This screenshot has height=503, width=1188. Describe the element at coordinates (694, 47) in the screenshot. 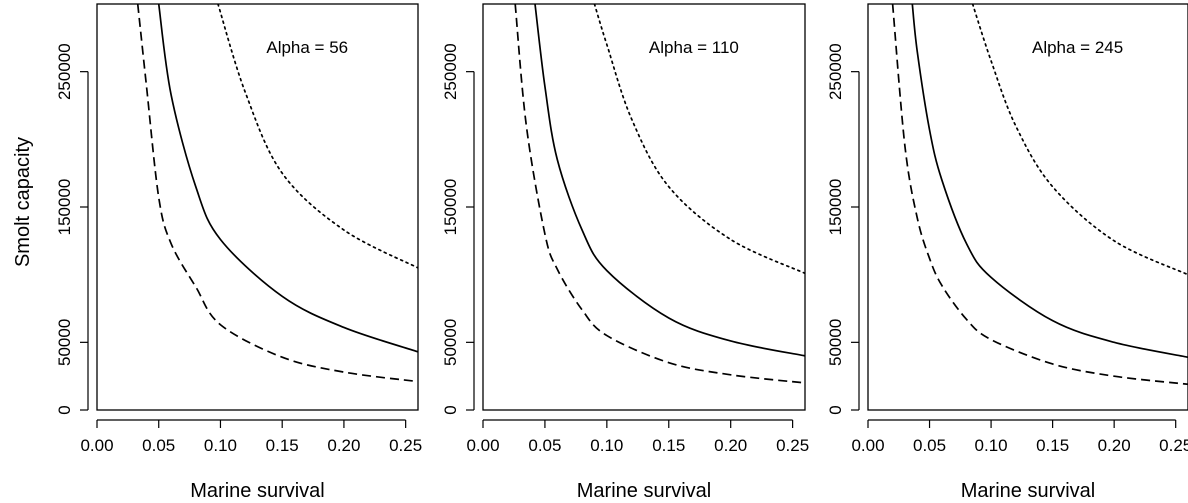

I see `alpha-annotation: Alpha = 110` at that location.